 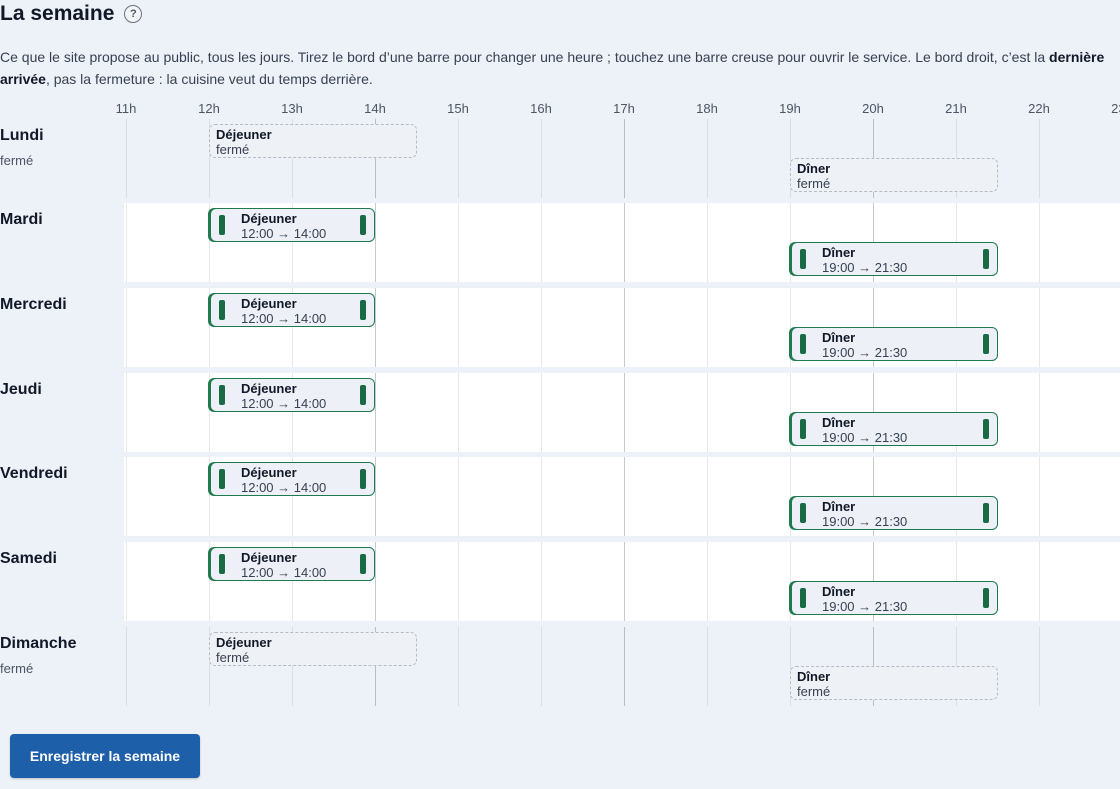 I want to click on hour-tick-label: 13h, so click(x=292, y=108).